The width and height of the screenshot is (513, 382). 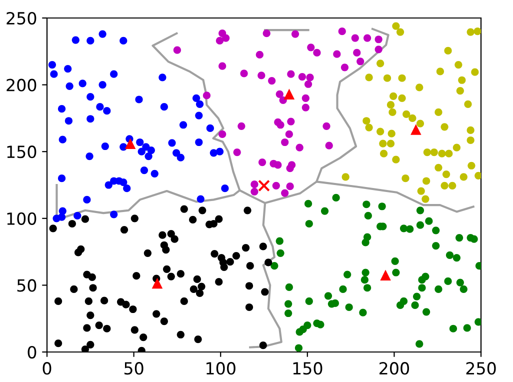 What do you see at coordinates (221, 368) in the screenshot?
I see `x-tick-label: 100` at bounding box center [221, 368].